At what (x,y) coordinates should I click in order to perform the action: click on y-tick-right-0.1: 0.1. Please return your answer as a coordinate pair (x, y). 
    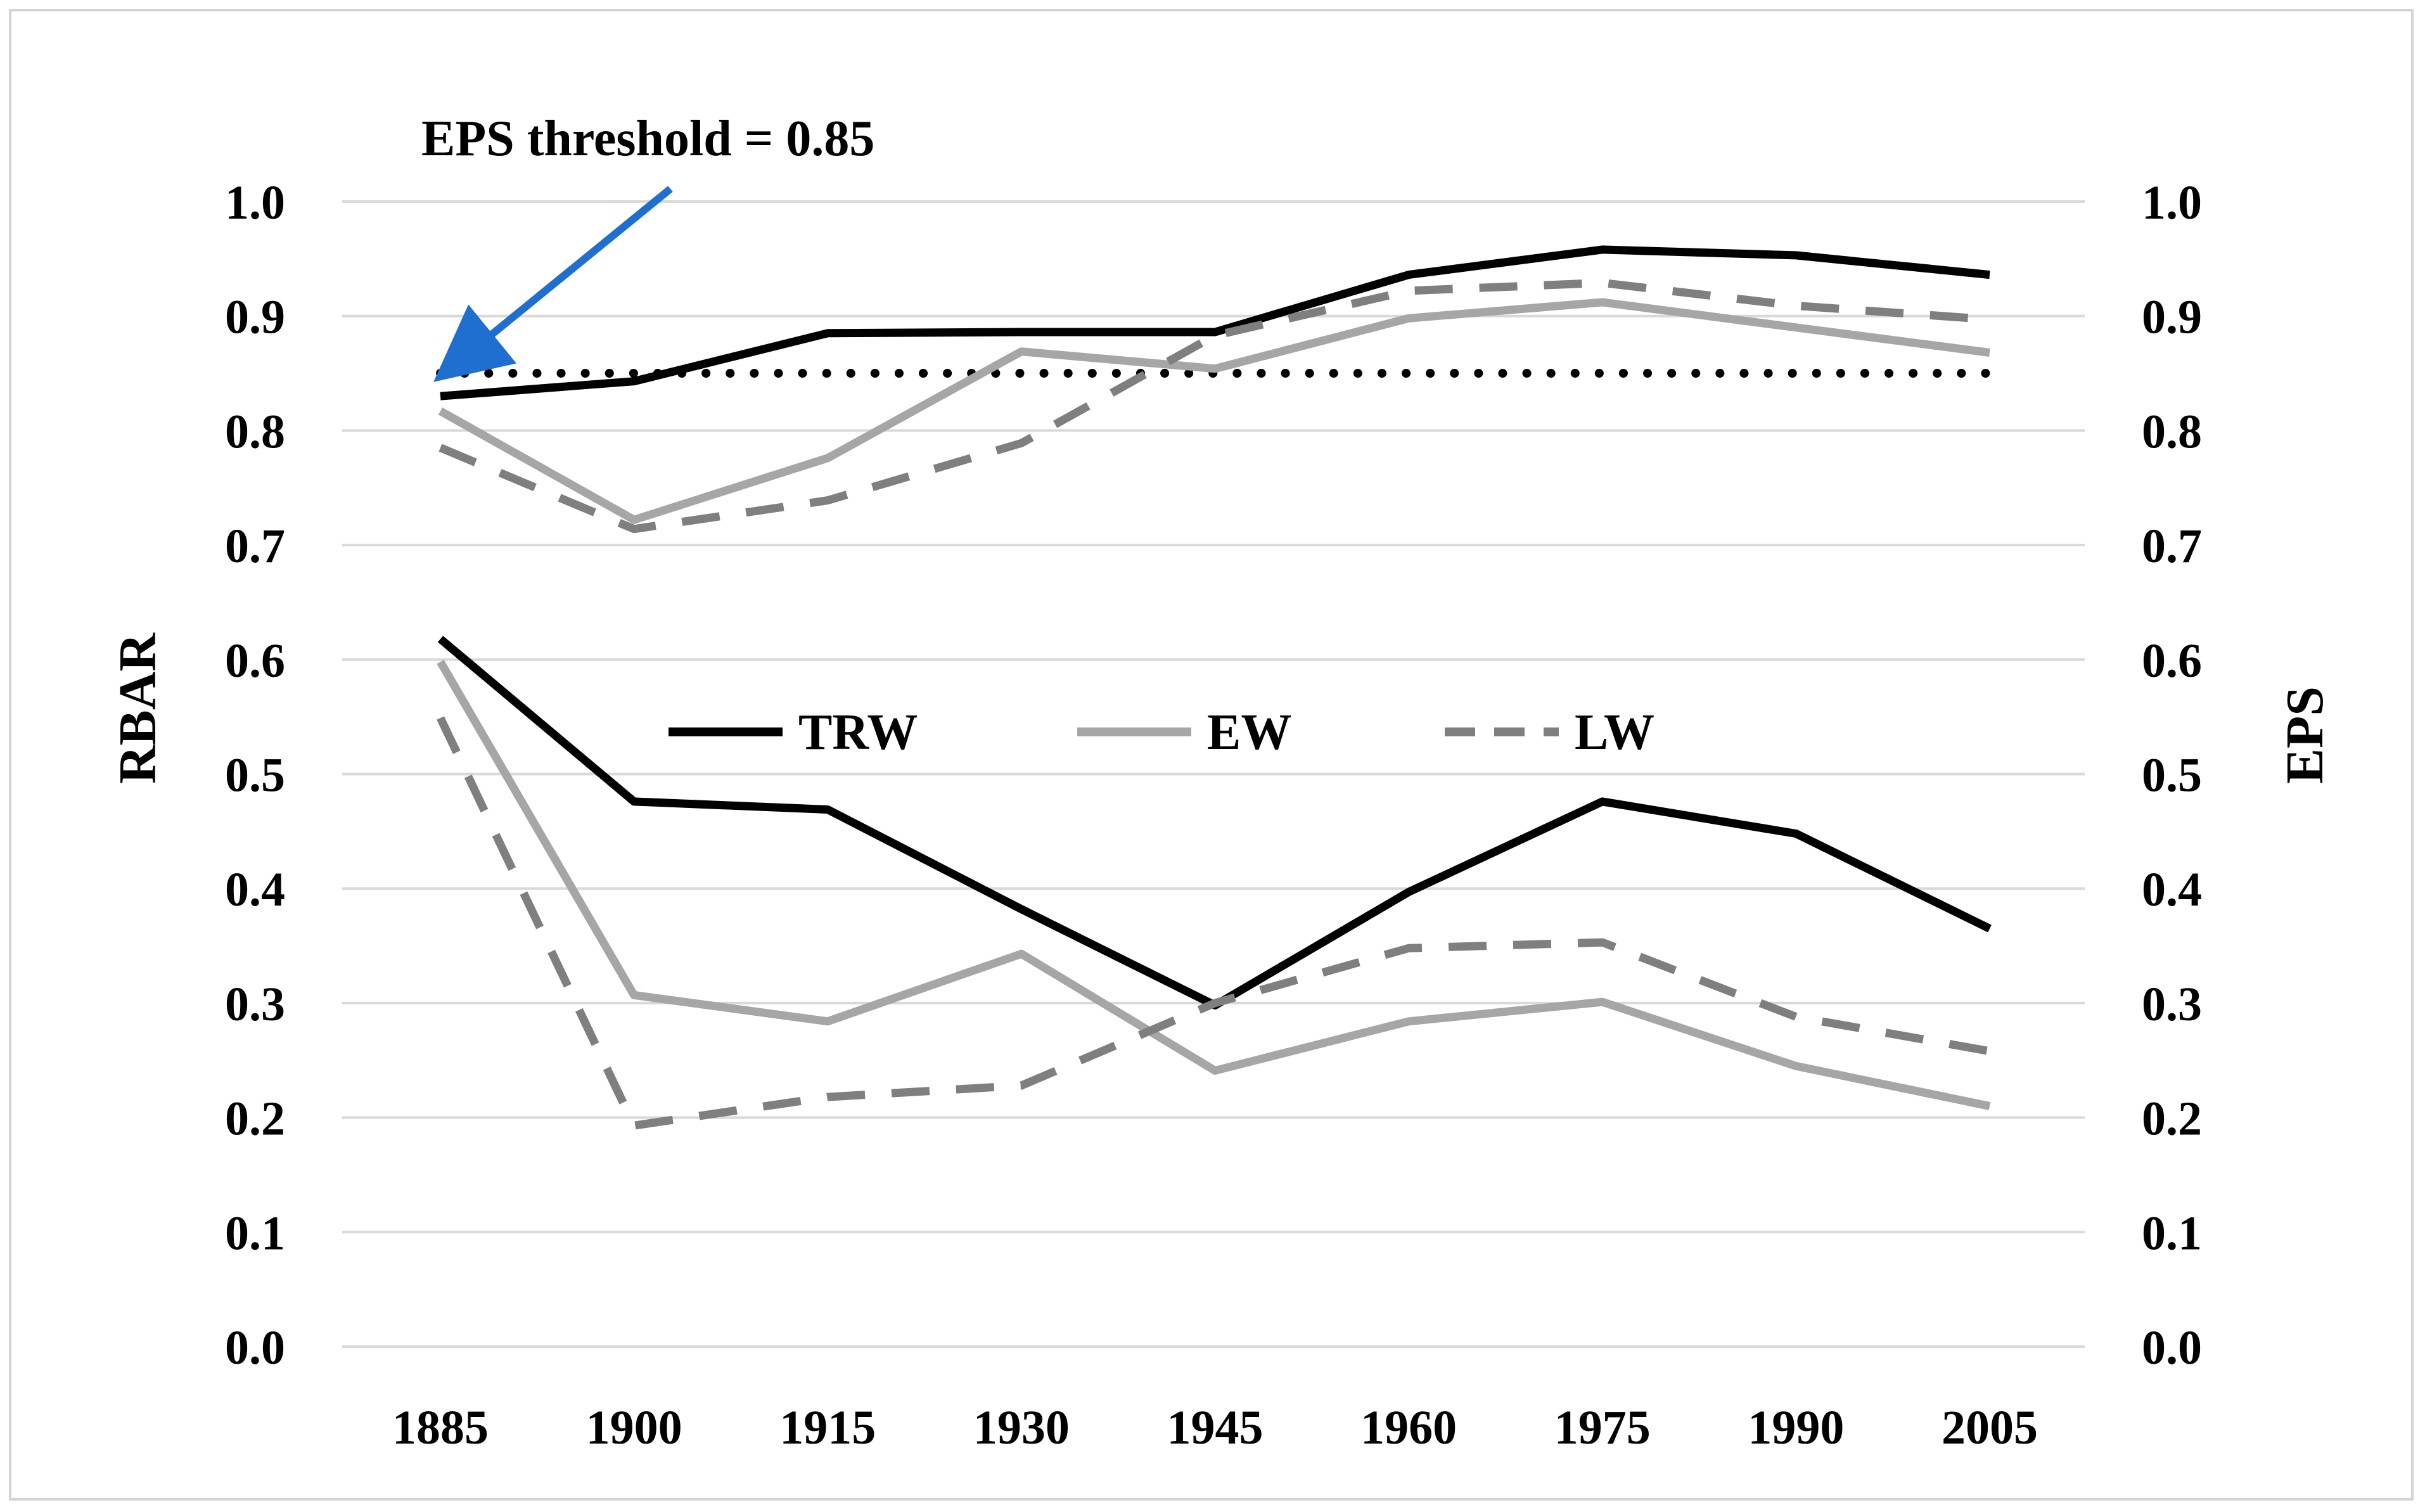
    Looking at the image, I should click on (2172, 1233).